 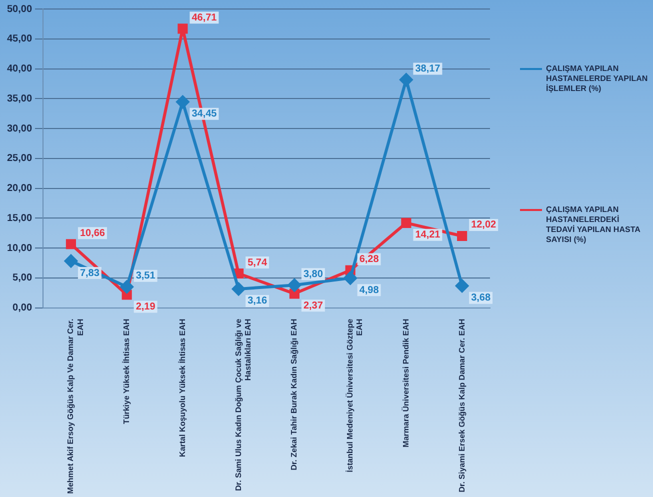 What do you see at coordinates (594, 225) in the screenshot?
I see `legend-label: ÇALIŞMA YAPILAN HASTANELERDEKİ TEDAVİ YAPILAN HASTA SAYISI (%)` at bounding box center [594, 225].